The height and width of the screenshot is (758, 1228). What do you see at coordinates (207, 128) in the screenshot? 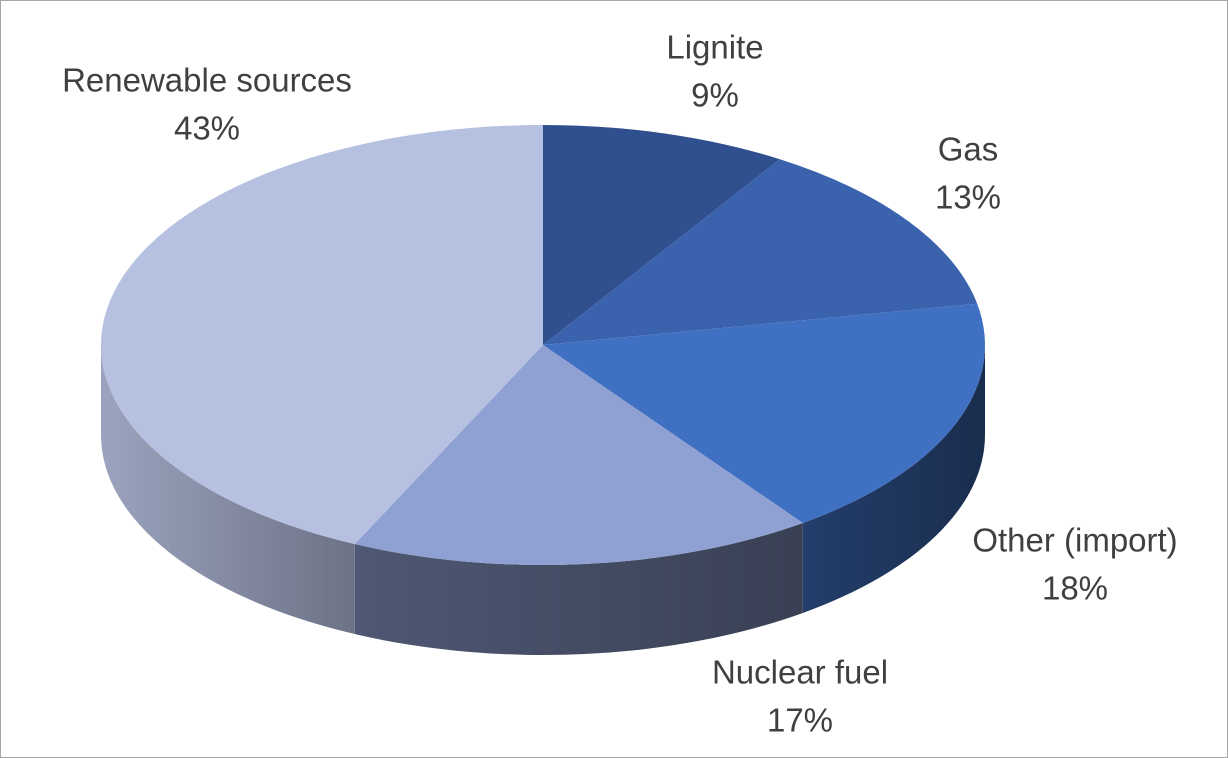
I see `value-label: 43%` at bounding box center [207, 128].